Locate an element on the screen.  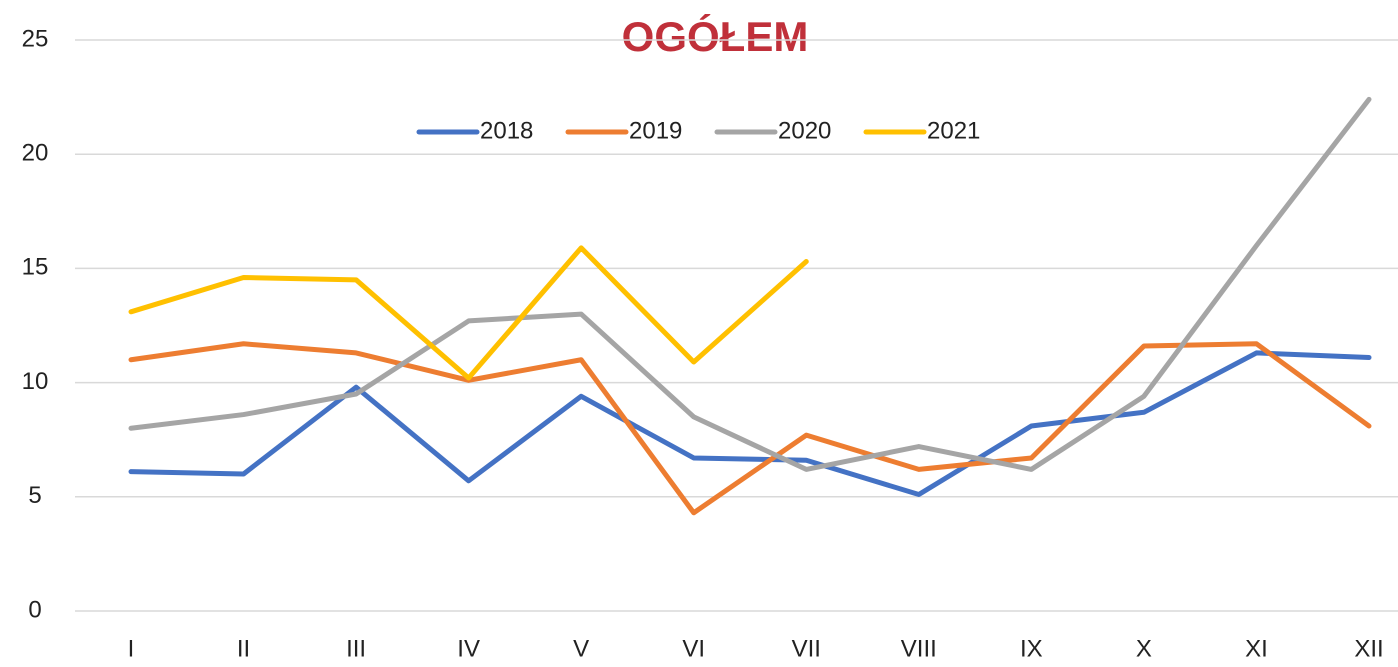
chart-title: OGÓŁEM is located at coordinates (715, 36).